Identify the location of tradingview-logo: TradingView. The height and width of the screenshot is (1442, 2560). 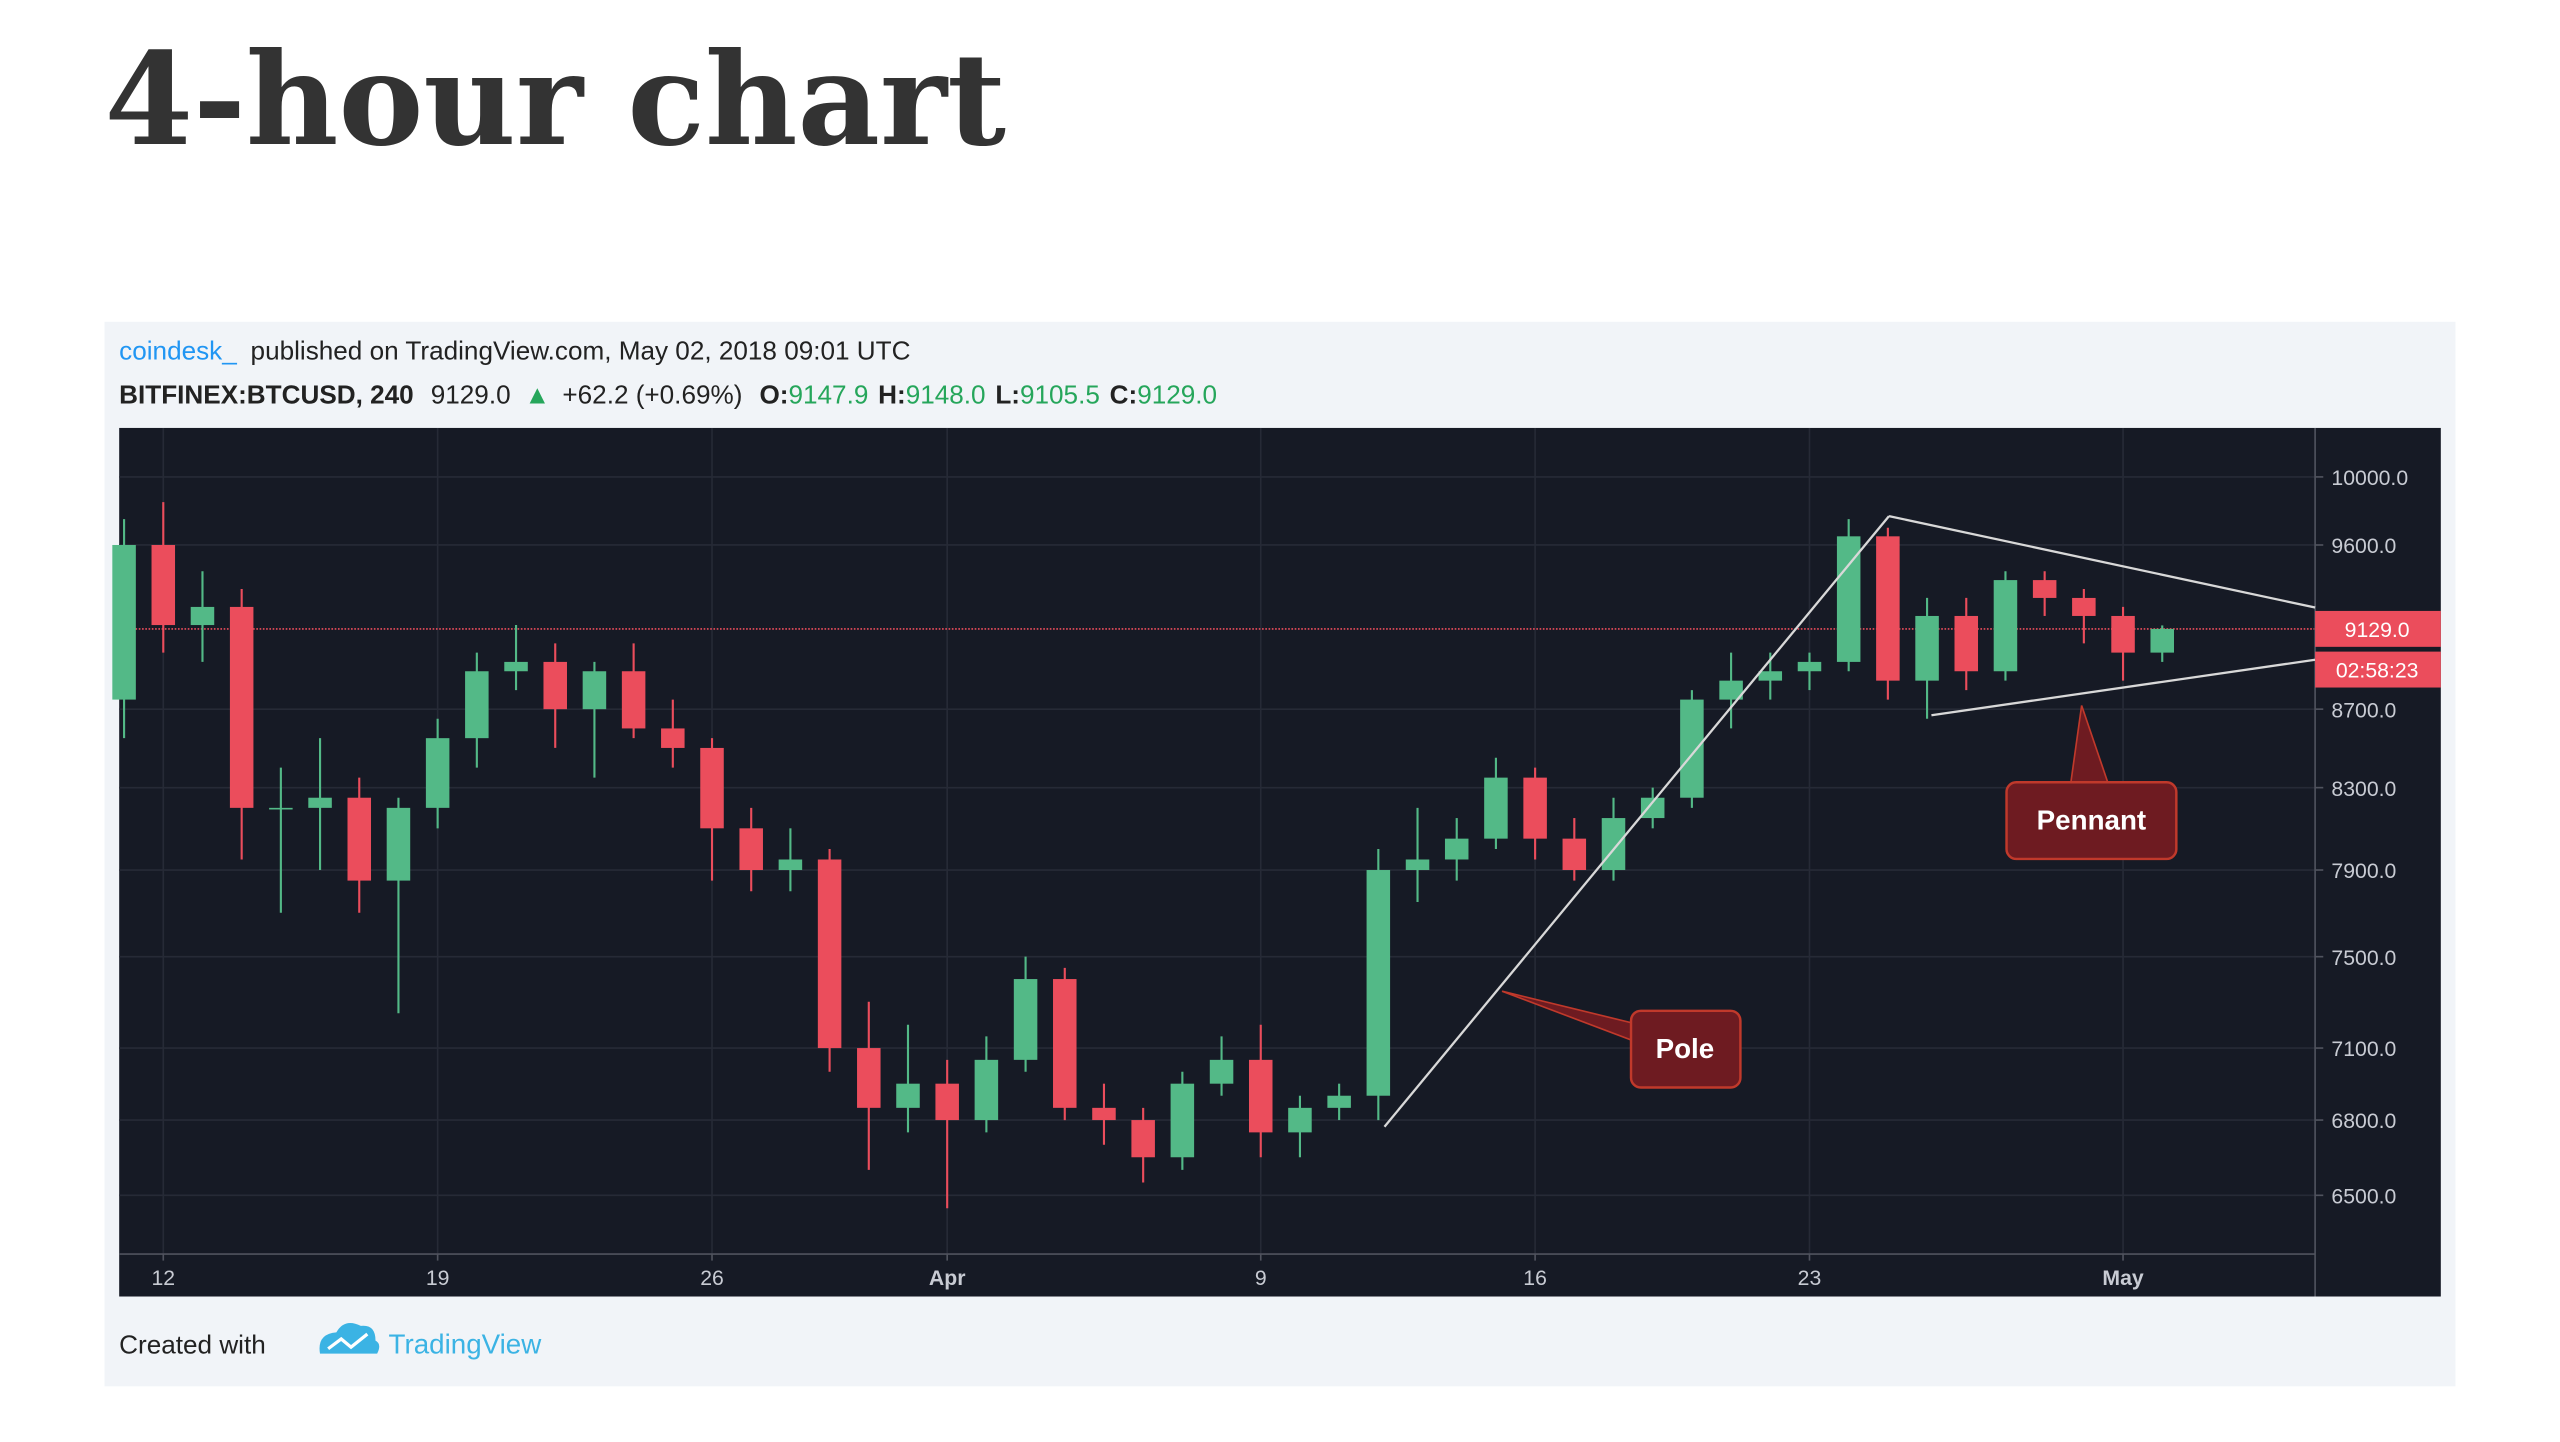
(431, 1341).